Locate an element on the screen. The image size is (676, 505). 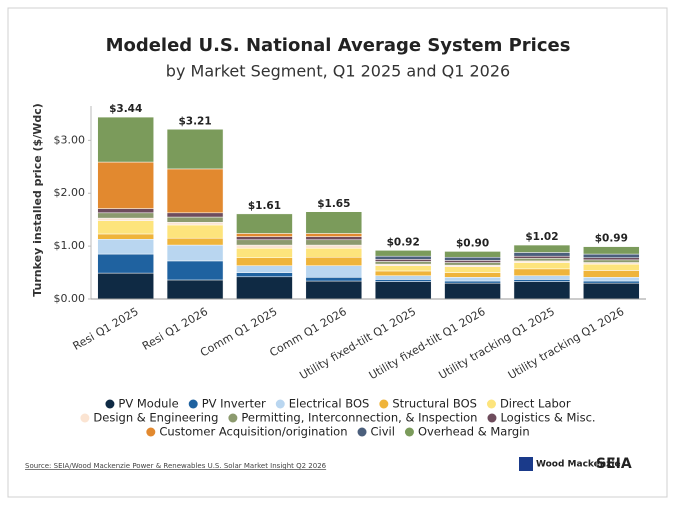
legend-label: Direct Labor is located at coordinates (535, 404).